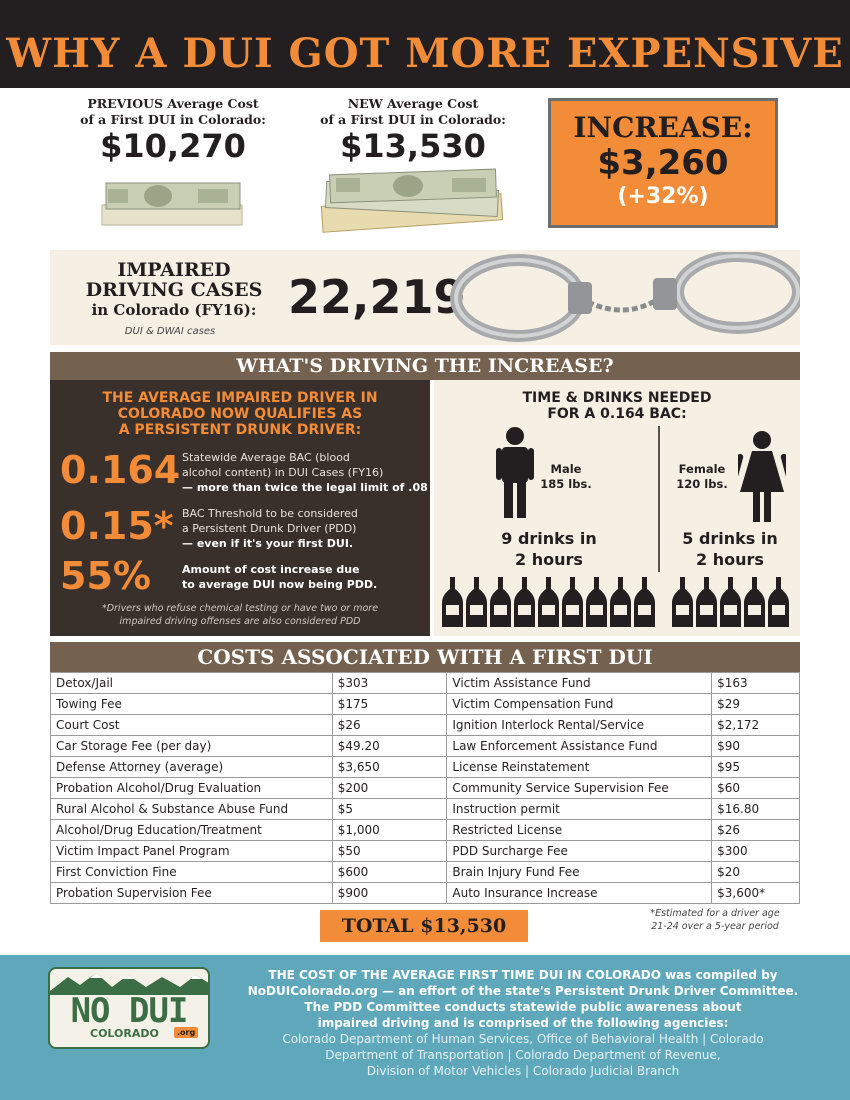 The height and width of the screenshot is (1100, 850). I want to click on cost-item: First Conviction Fine, so click(191, 872).